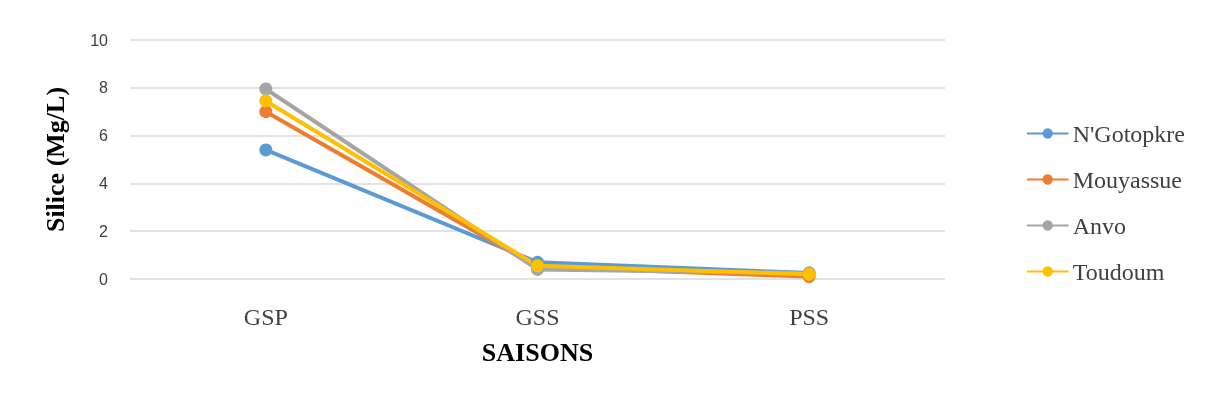  I want to click on y-tick-label: 10, so click(99, 40).